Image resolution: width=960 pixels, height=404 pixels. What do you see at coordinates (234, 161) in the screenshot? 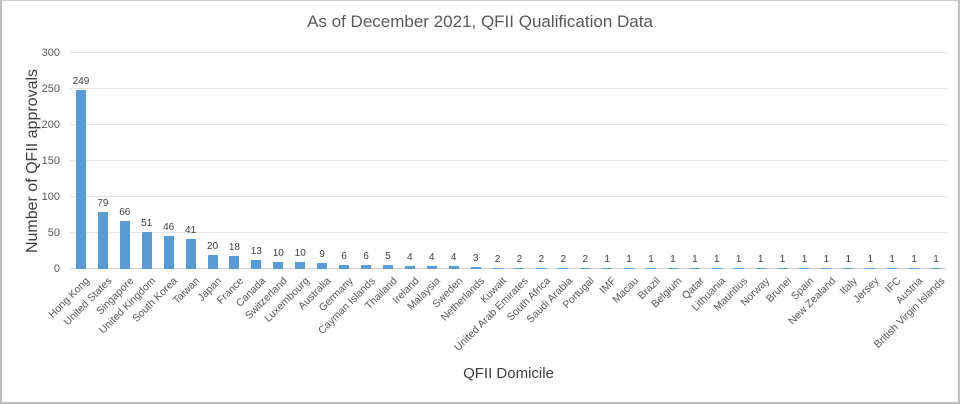
I see `bar-slot: 18` at bounding box center [234, 161].